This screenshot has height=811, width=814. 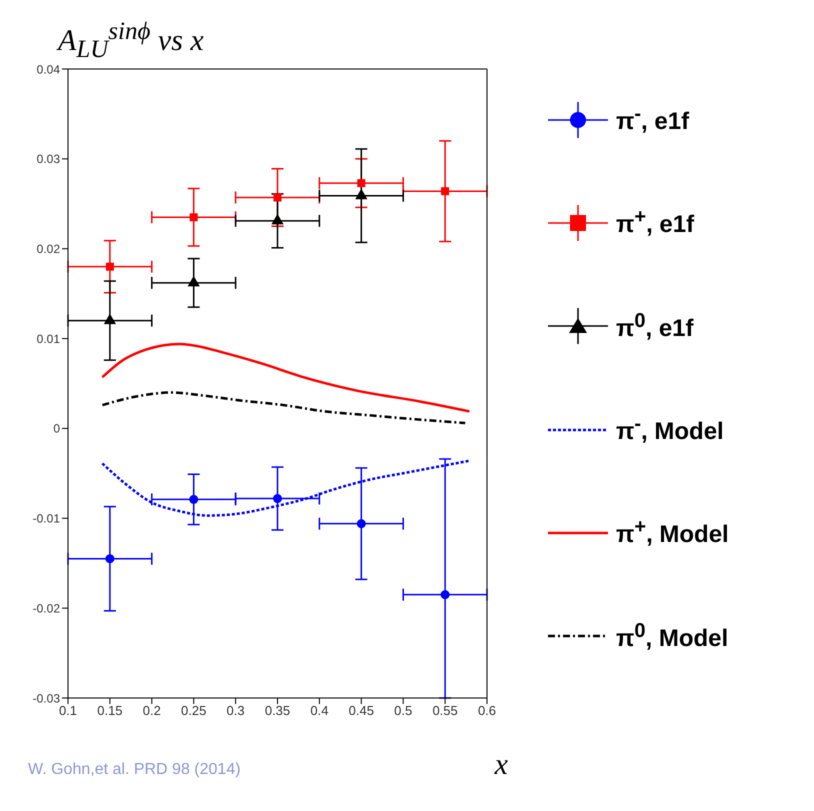 I want to click on legend-label: π$^{-}$, e1f, so click(x=653, y=119).